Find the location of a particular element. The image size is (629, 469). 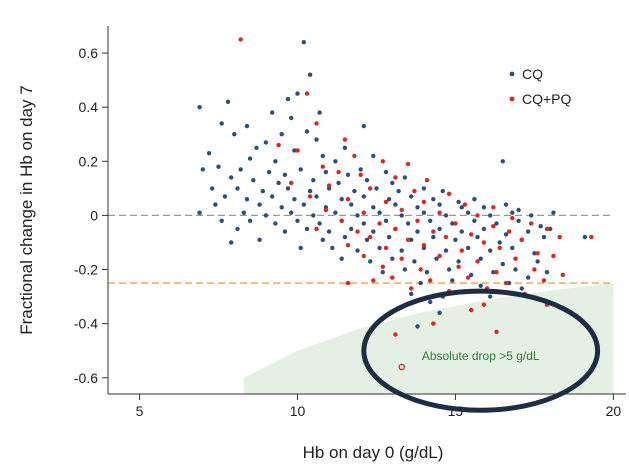

y-tick-label-4: -0.2 is located at coordinates (86, 270).